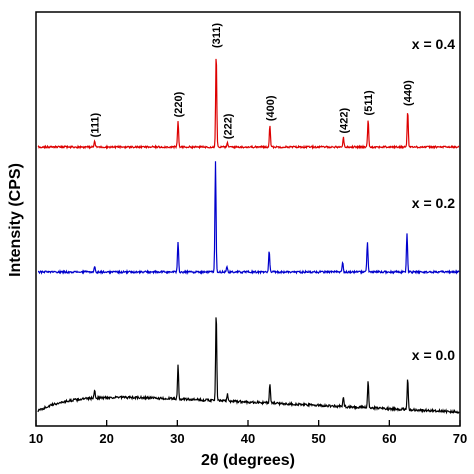 The height and width of the screenshot is (474, 474). I want to click on x-axis-ticks: 10 20 30 40 50 60 70, so click(248, 433).